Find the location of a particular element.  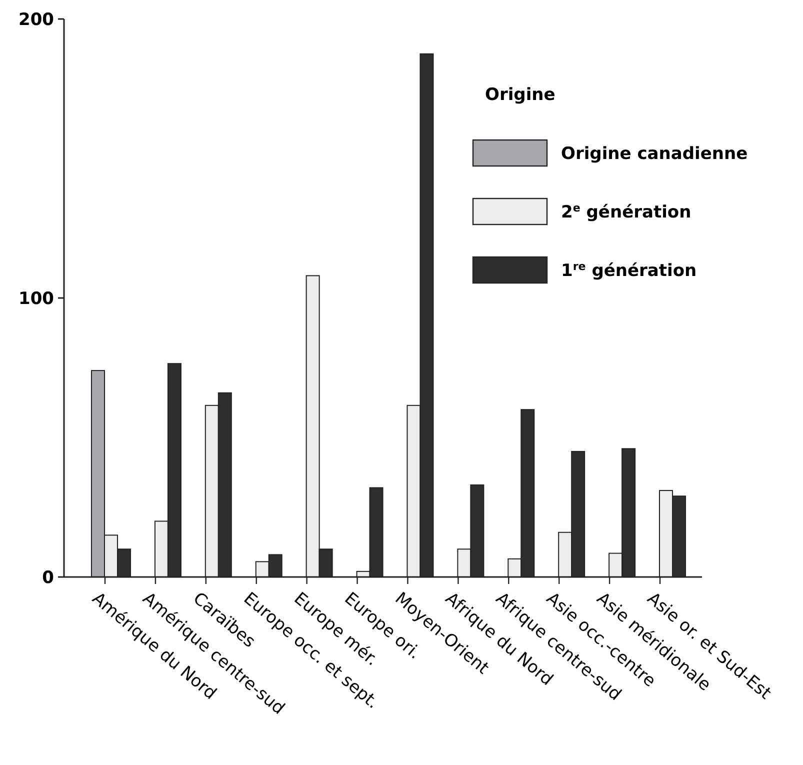

legend-label: 2$^{e}$ génération is located at coordinates (626, 211).